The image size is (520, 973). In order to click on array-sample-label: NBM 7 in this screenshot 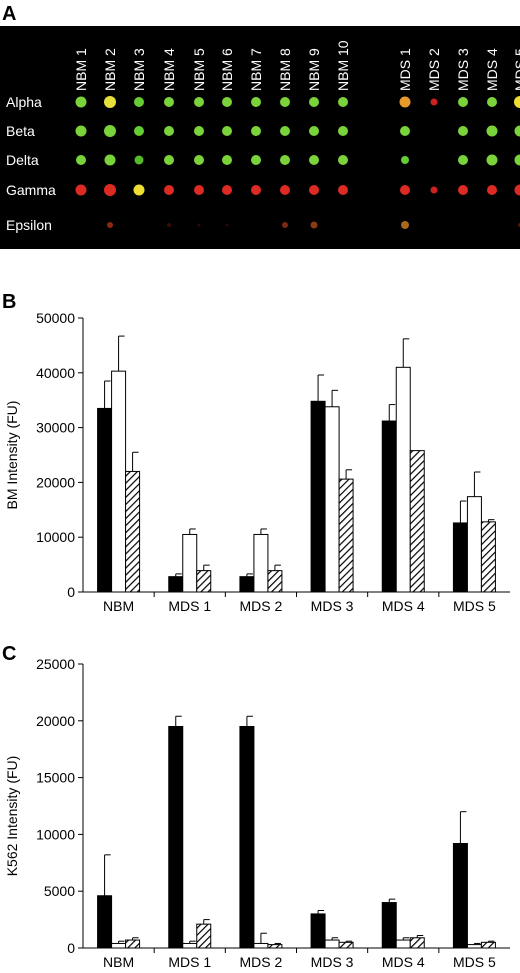, I will do `click(256, 69)`.